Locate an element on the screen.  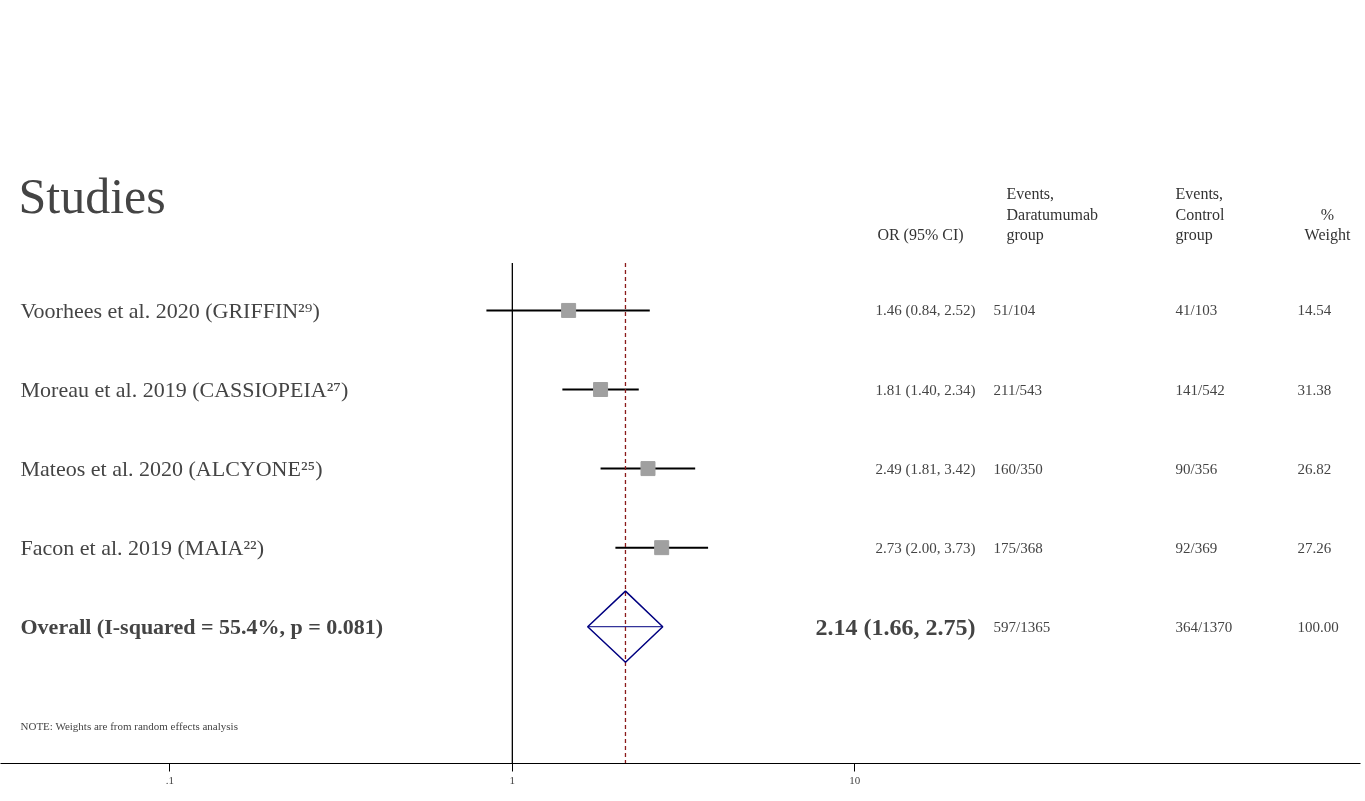
annotation: 14.54 is located at coordinates (1314, 310).